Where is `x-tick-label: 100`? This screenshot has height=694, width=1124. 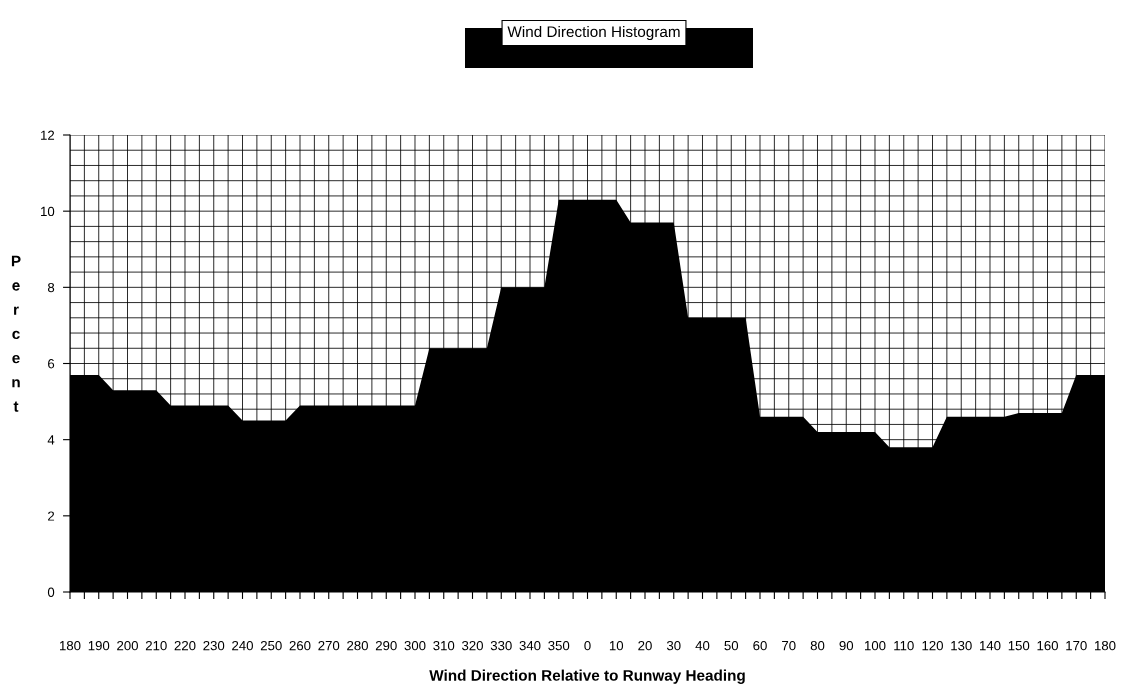
x-tick-label: 100 is located at coordinates (875, 645).